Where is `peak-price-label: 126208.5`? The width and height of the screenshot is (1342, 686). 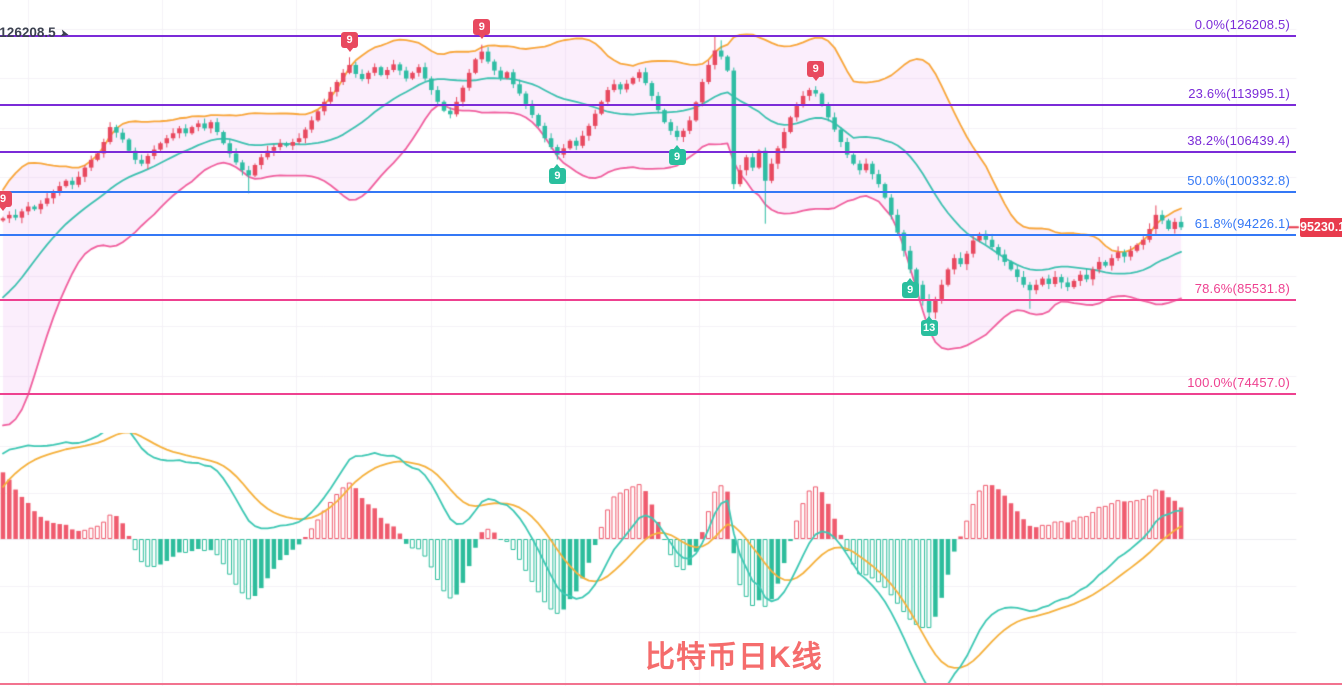
peak-price-label: 126208.5 is located at coordinates (28, 33).